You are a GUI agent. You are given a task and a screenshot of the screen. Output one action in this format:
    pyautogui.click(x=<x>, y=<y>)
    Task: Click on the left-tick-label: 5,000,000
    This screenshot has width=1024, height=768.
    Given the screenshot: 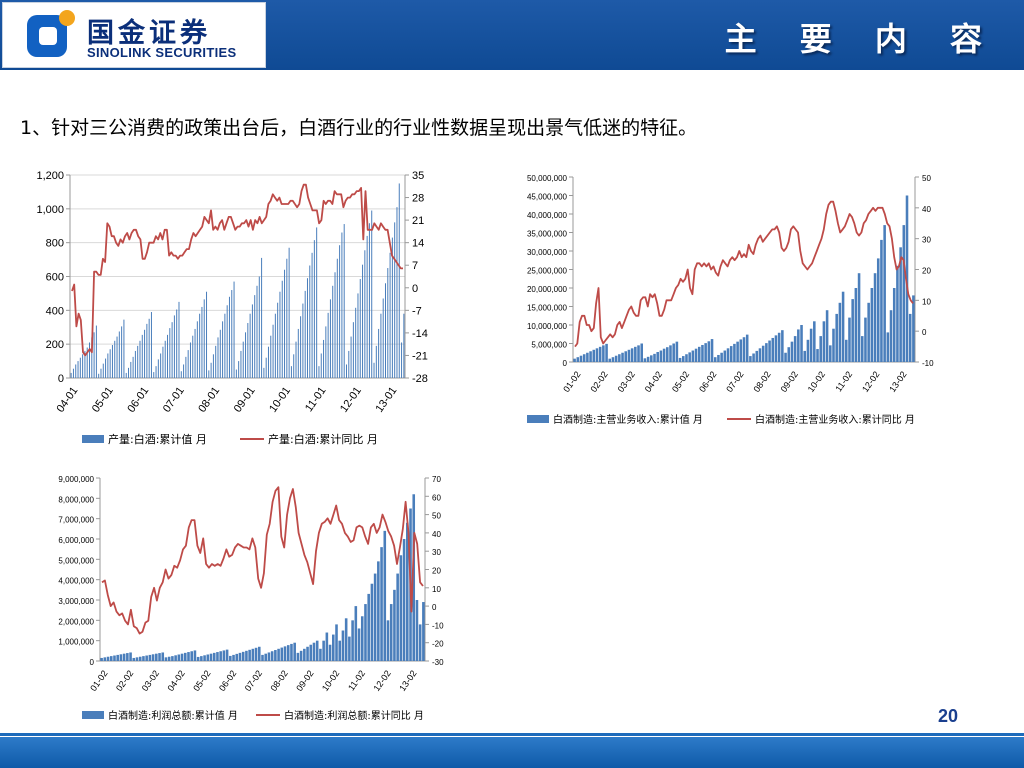 What is the action you would take?
    pyautogui.click(x=76, y=560)
    